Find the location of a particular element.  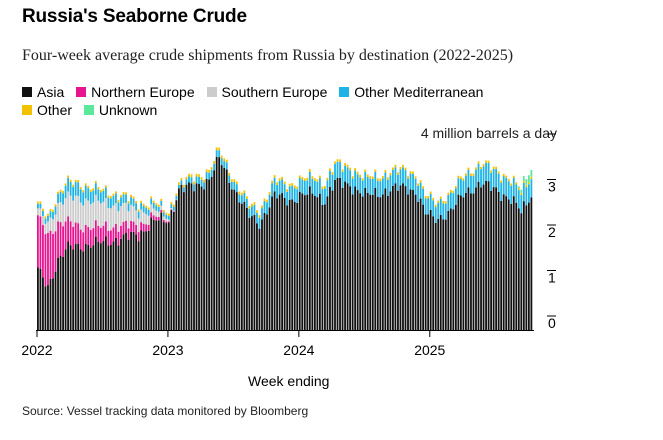

bar-segment-unknown is located at coordinates (528, 179).